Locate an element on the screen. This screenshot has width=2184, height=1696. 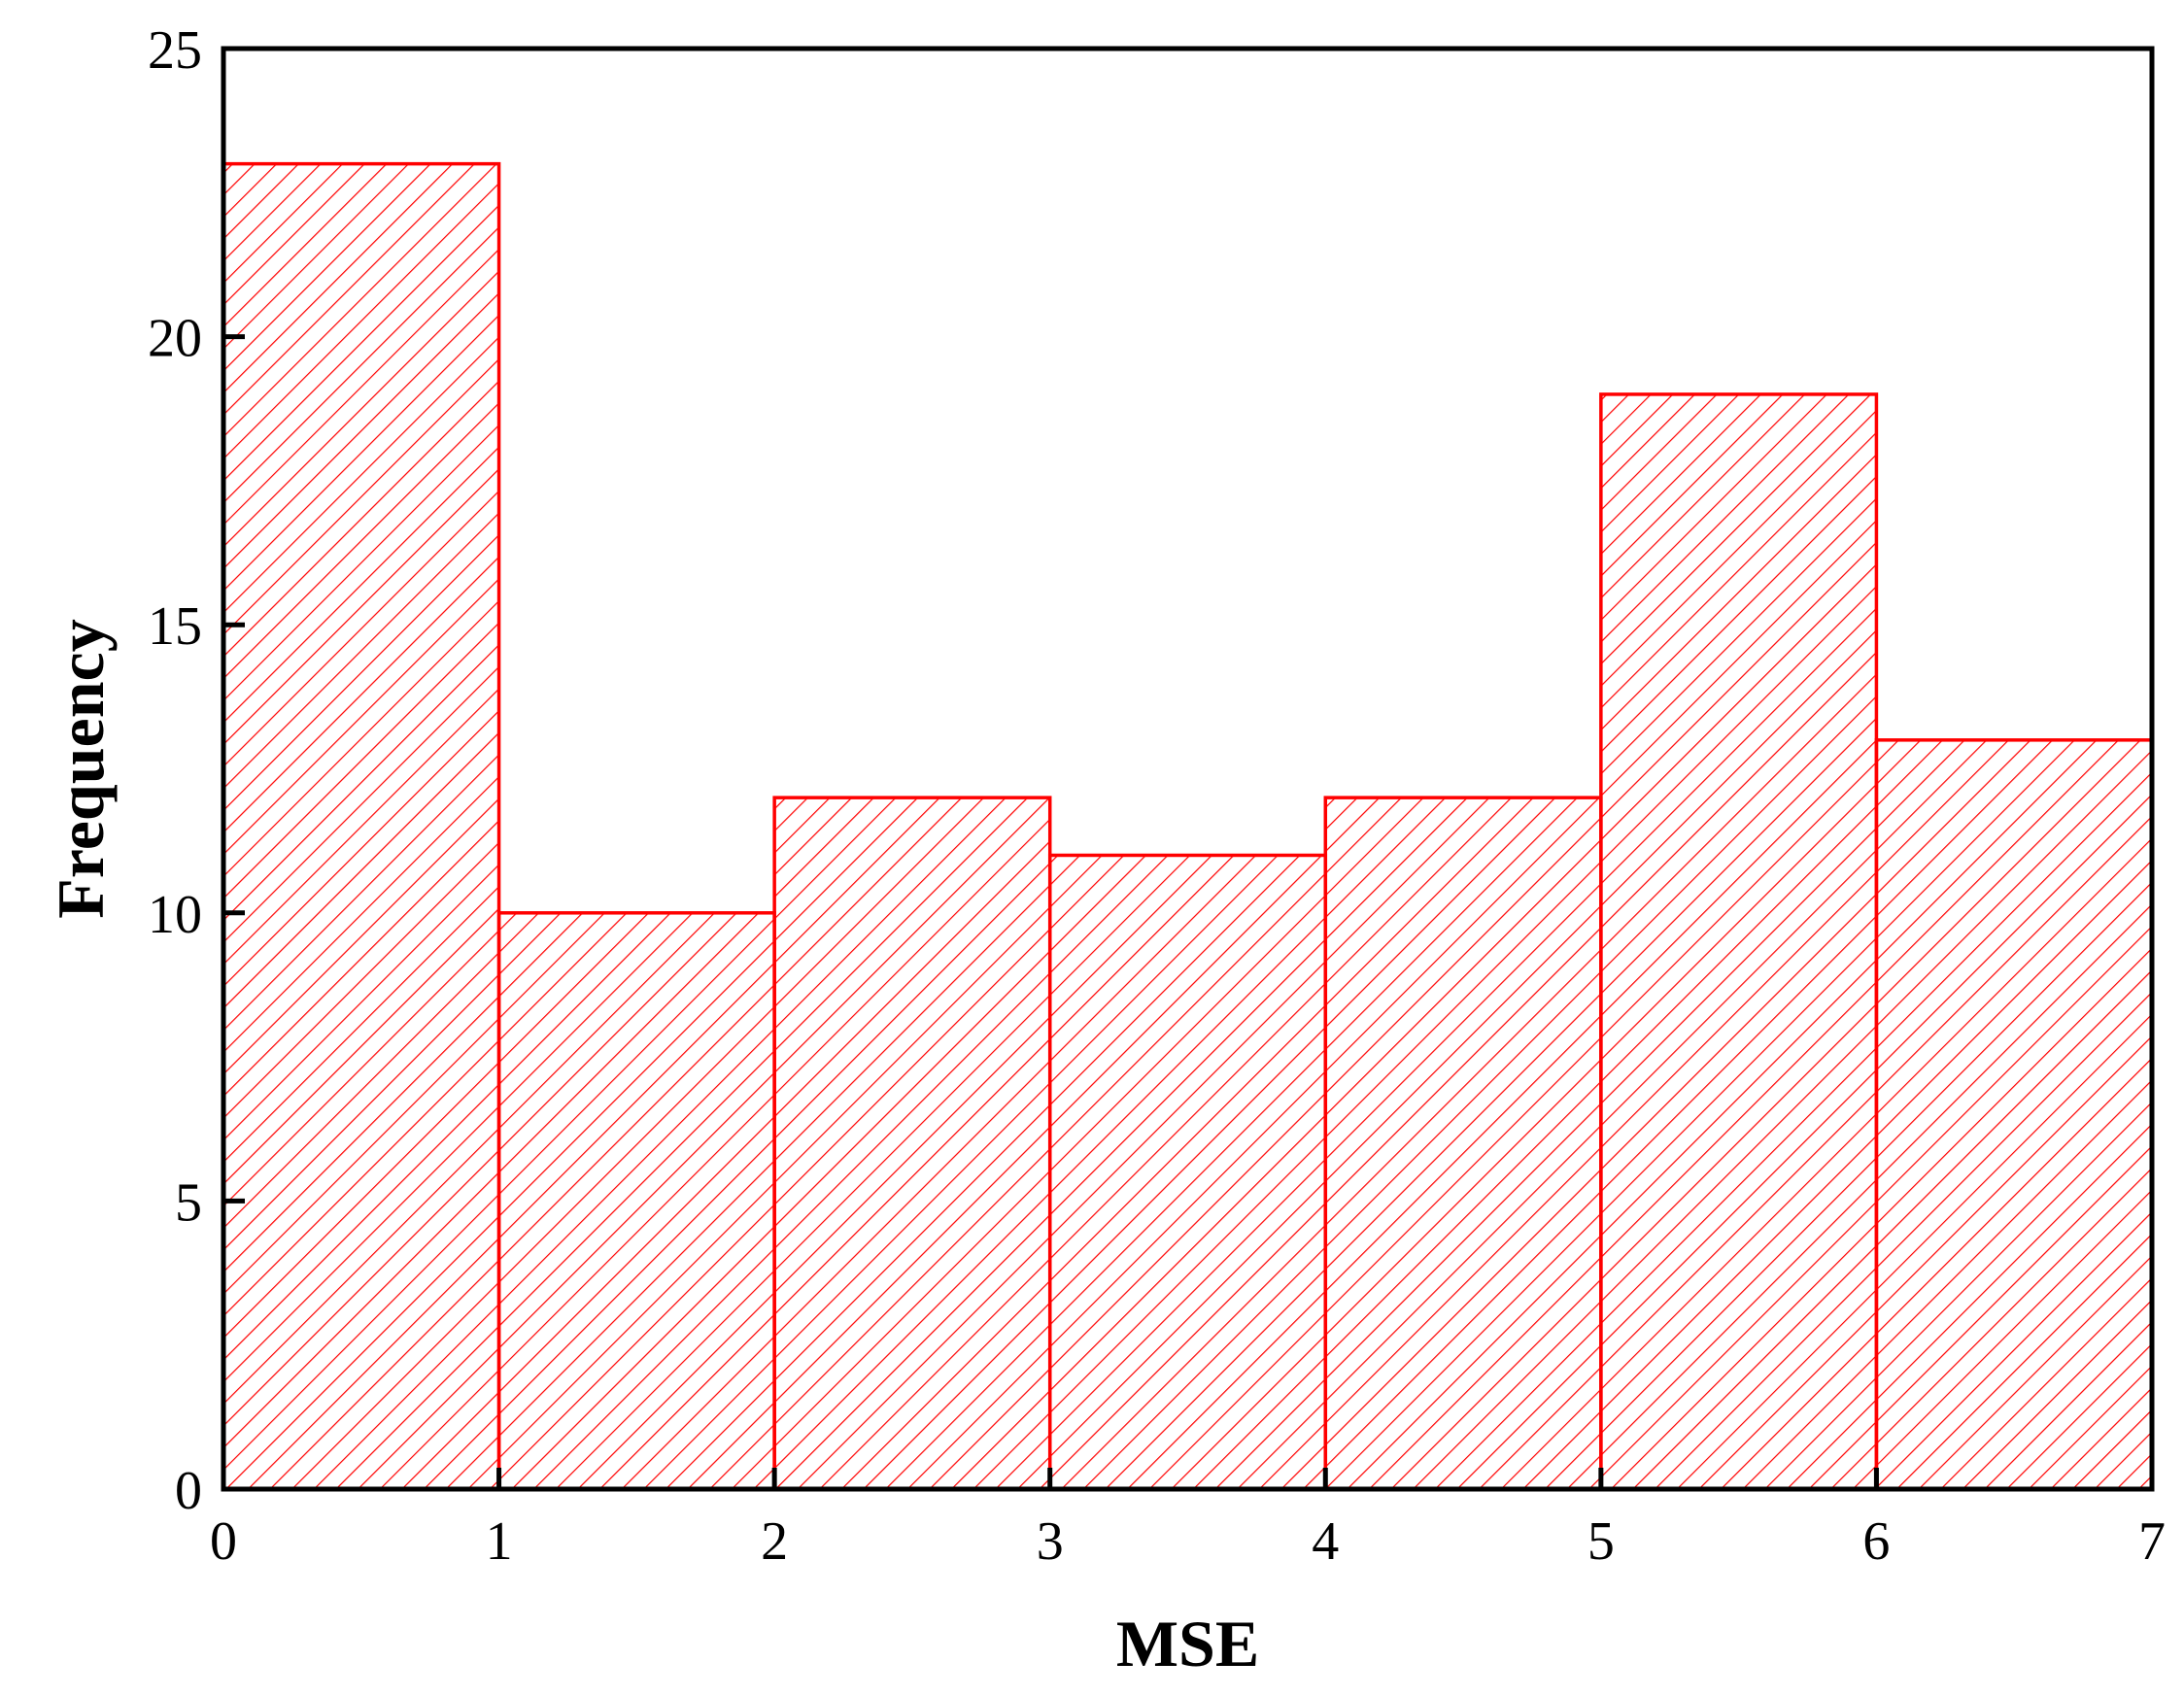
x-tick-label-1: 1 is located at coordinates (499, 1541).